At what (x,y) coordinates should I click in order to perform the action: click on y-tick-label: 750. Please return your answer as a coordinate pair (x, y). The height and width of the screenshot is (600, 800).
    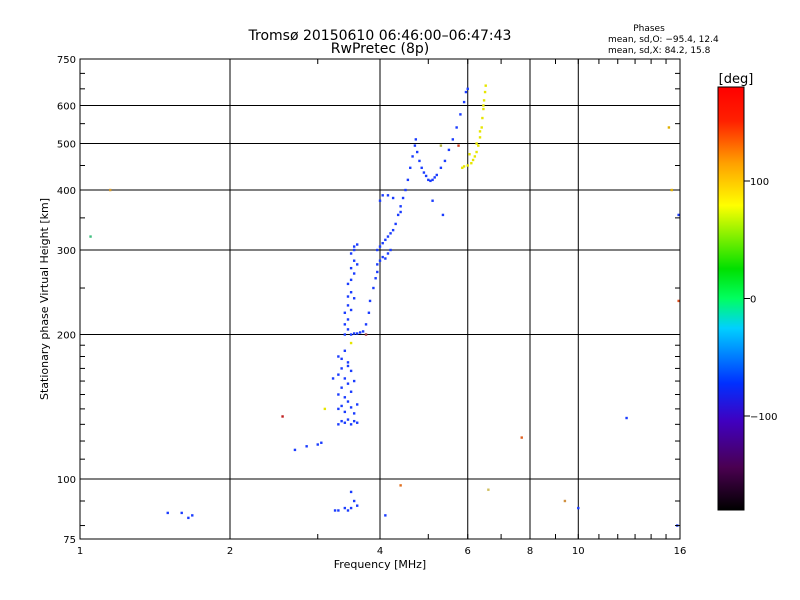
    Looking at the image, I should click on (66, 60).